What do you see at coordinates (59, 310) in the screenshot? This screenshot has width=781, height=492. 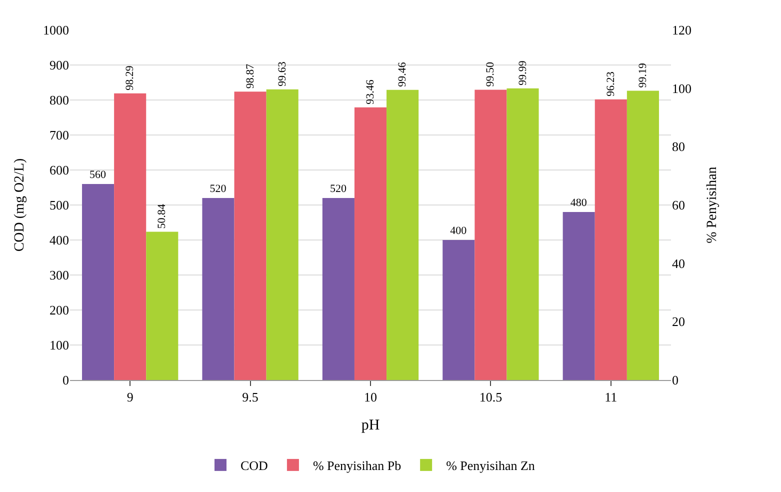 I see `y-tick-label: 200` at bounding box center [59, 310].